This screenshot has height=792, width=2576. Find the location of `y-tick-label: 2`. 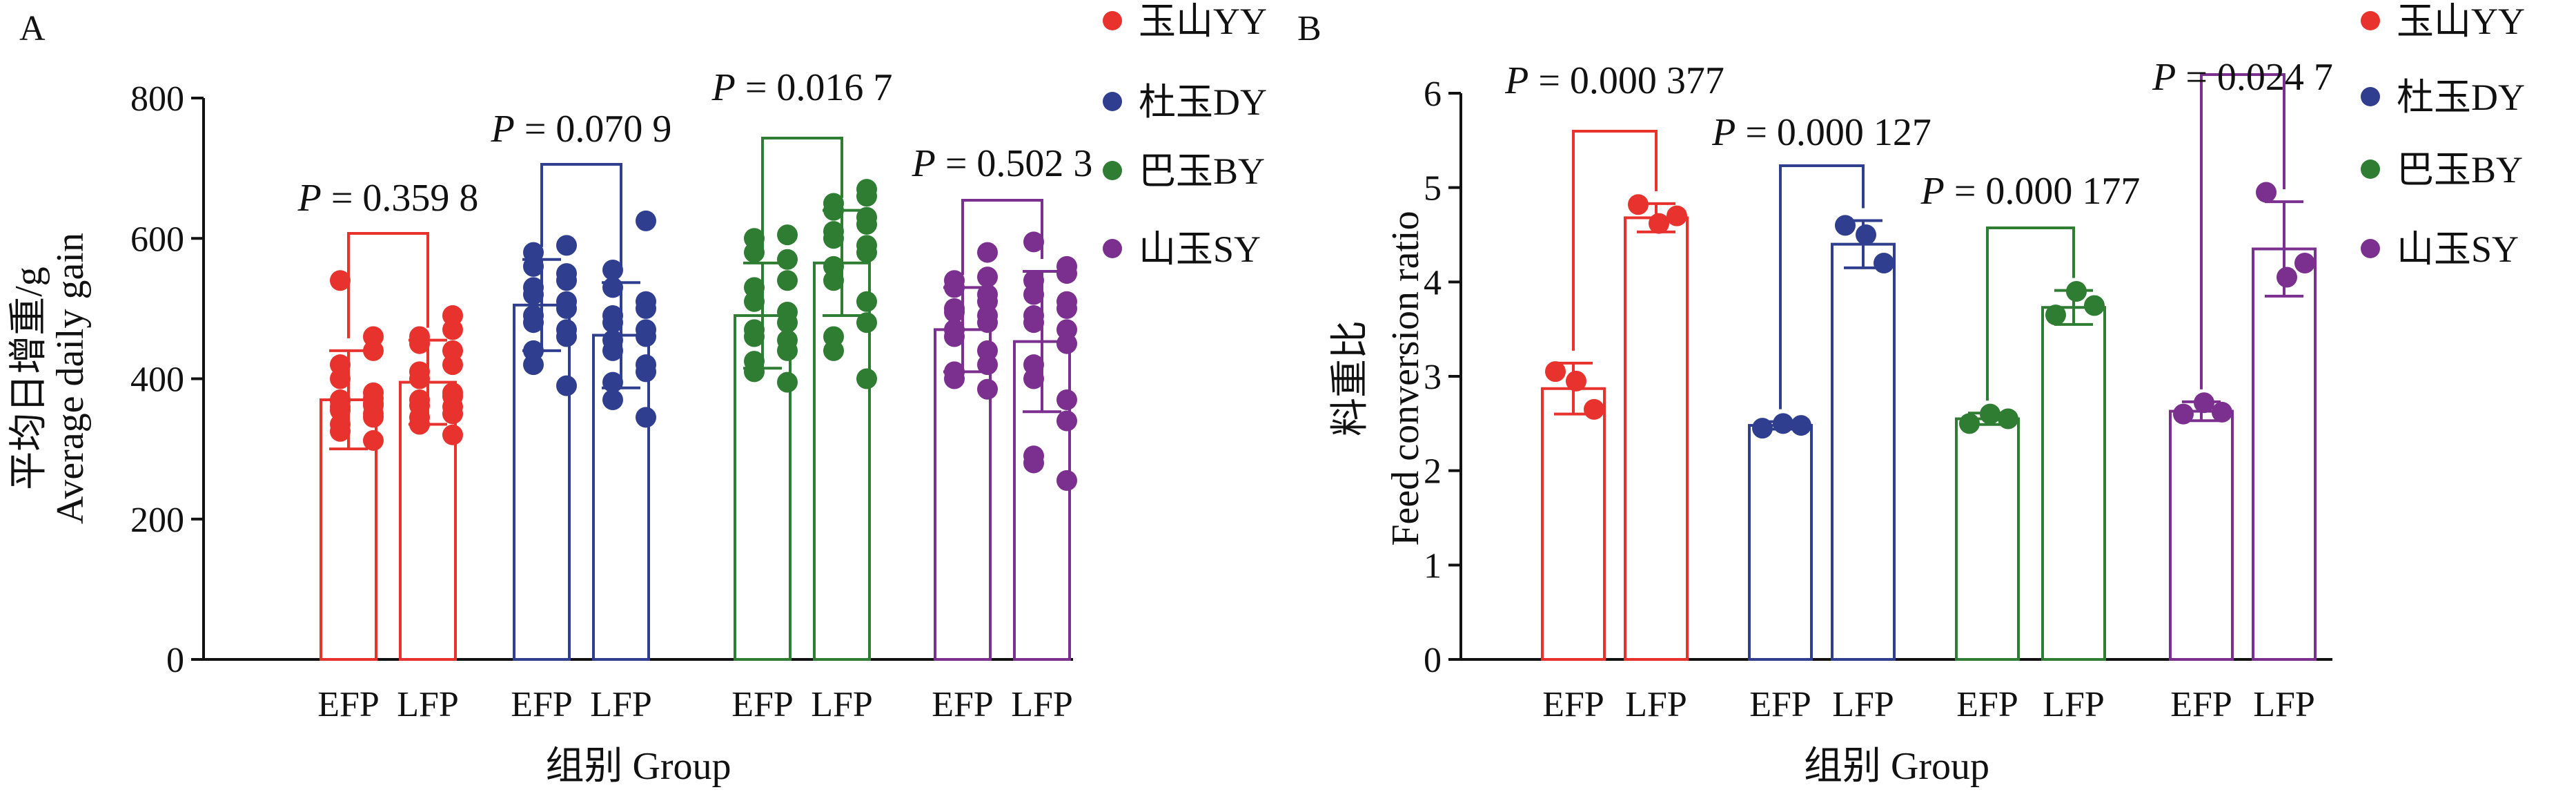

y-tick-label: 2 is located at coordinates (1433, 472).